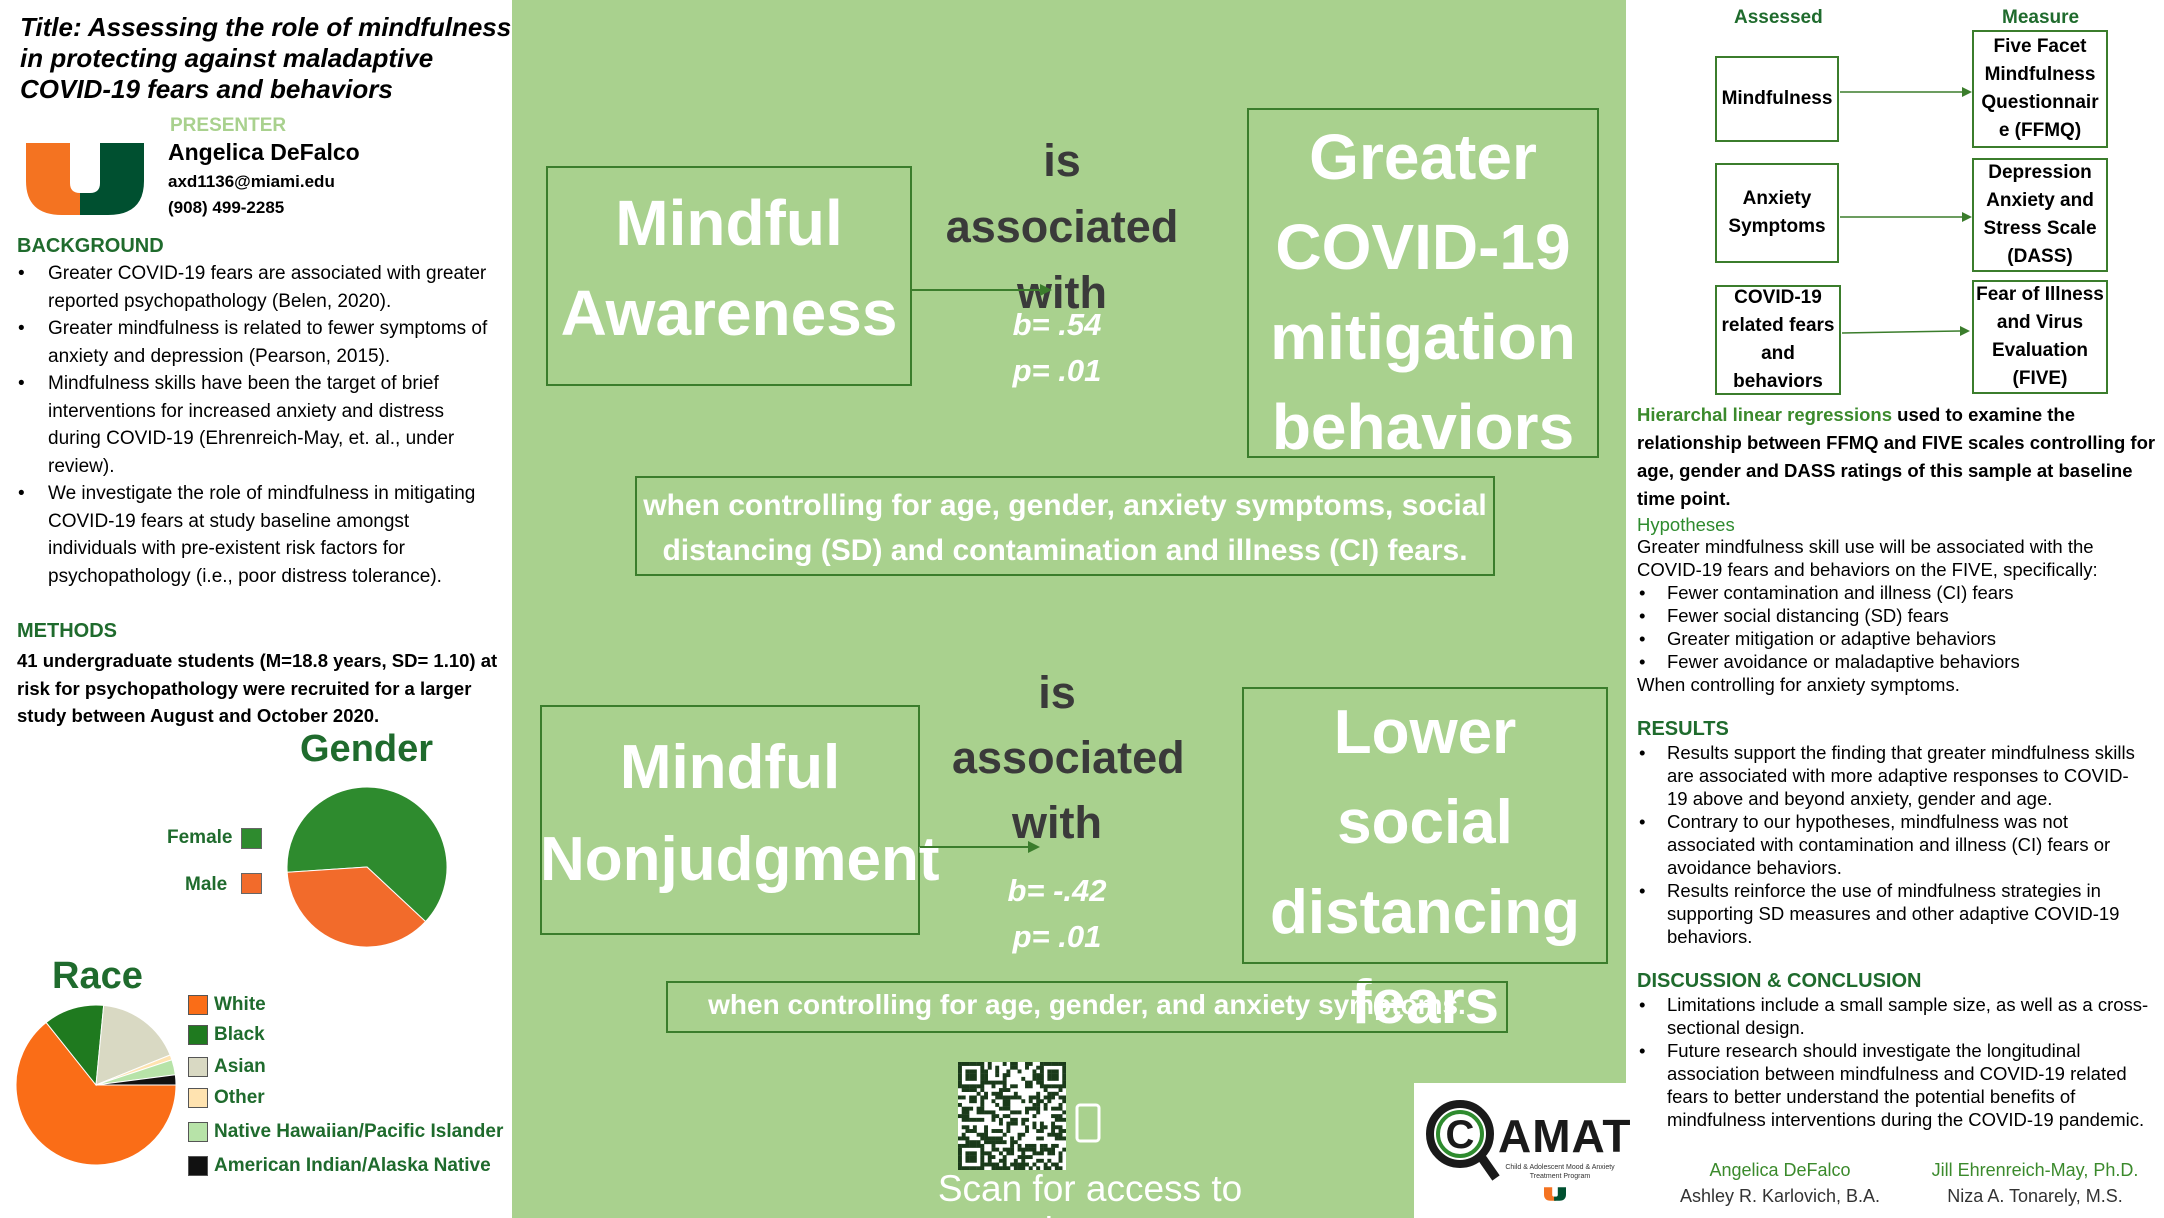 The width and height of the screenshot is (2164, 1218). Describe the element at coordinates (1779, 981) in the screenshot. I see `discussion-heading: DISCUSSION & CONCLUSION` at that location.